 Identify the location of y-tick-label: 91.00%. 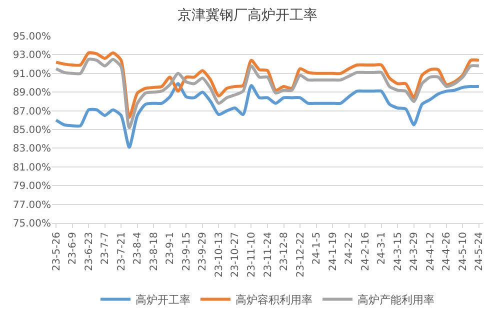
(31, 74).